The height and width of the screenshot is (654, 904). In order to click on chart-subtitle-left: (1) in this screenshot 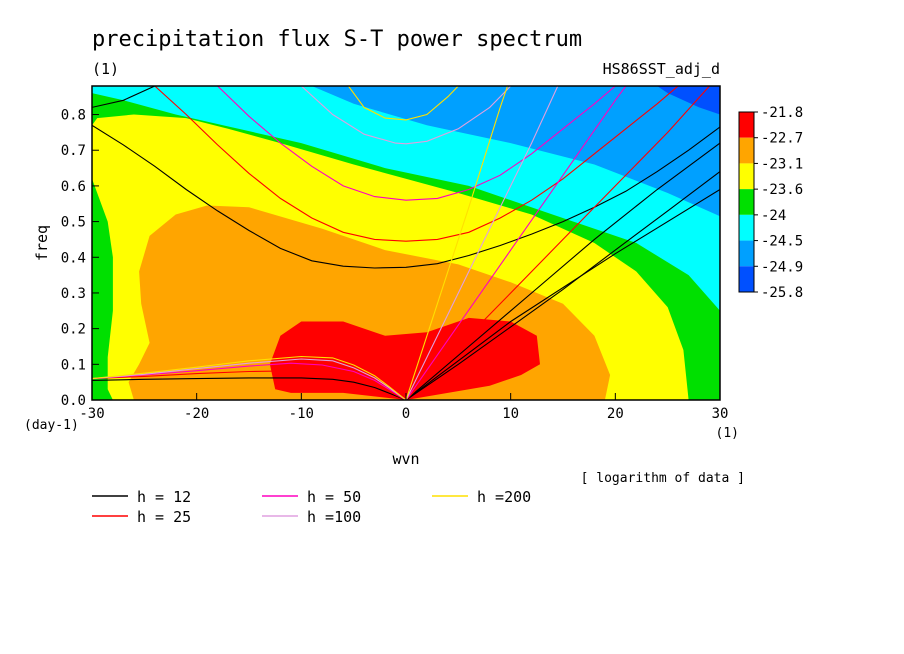, I will do `click(105, 69)`.